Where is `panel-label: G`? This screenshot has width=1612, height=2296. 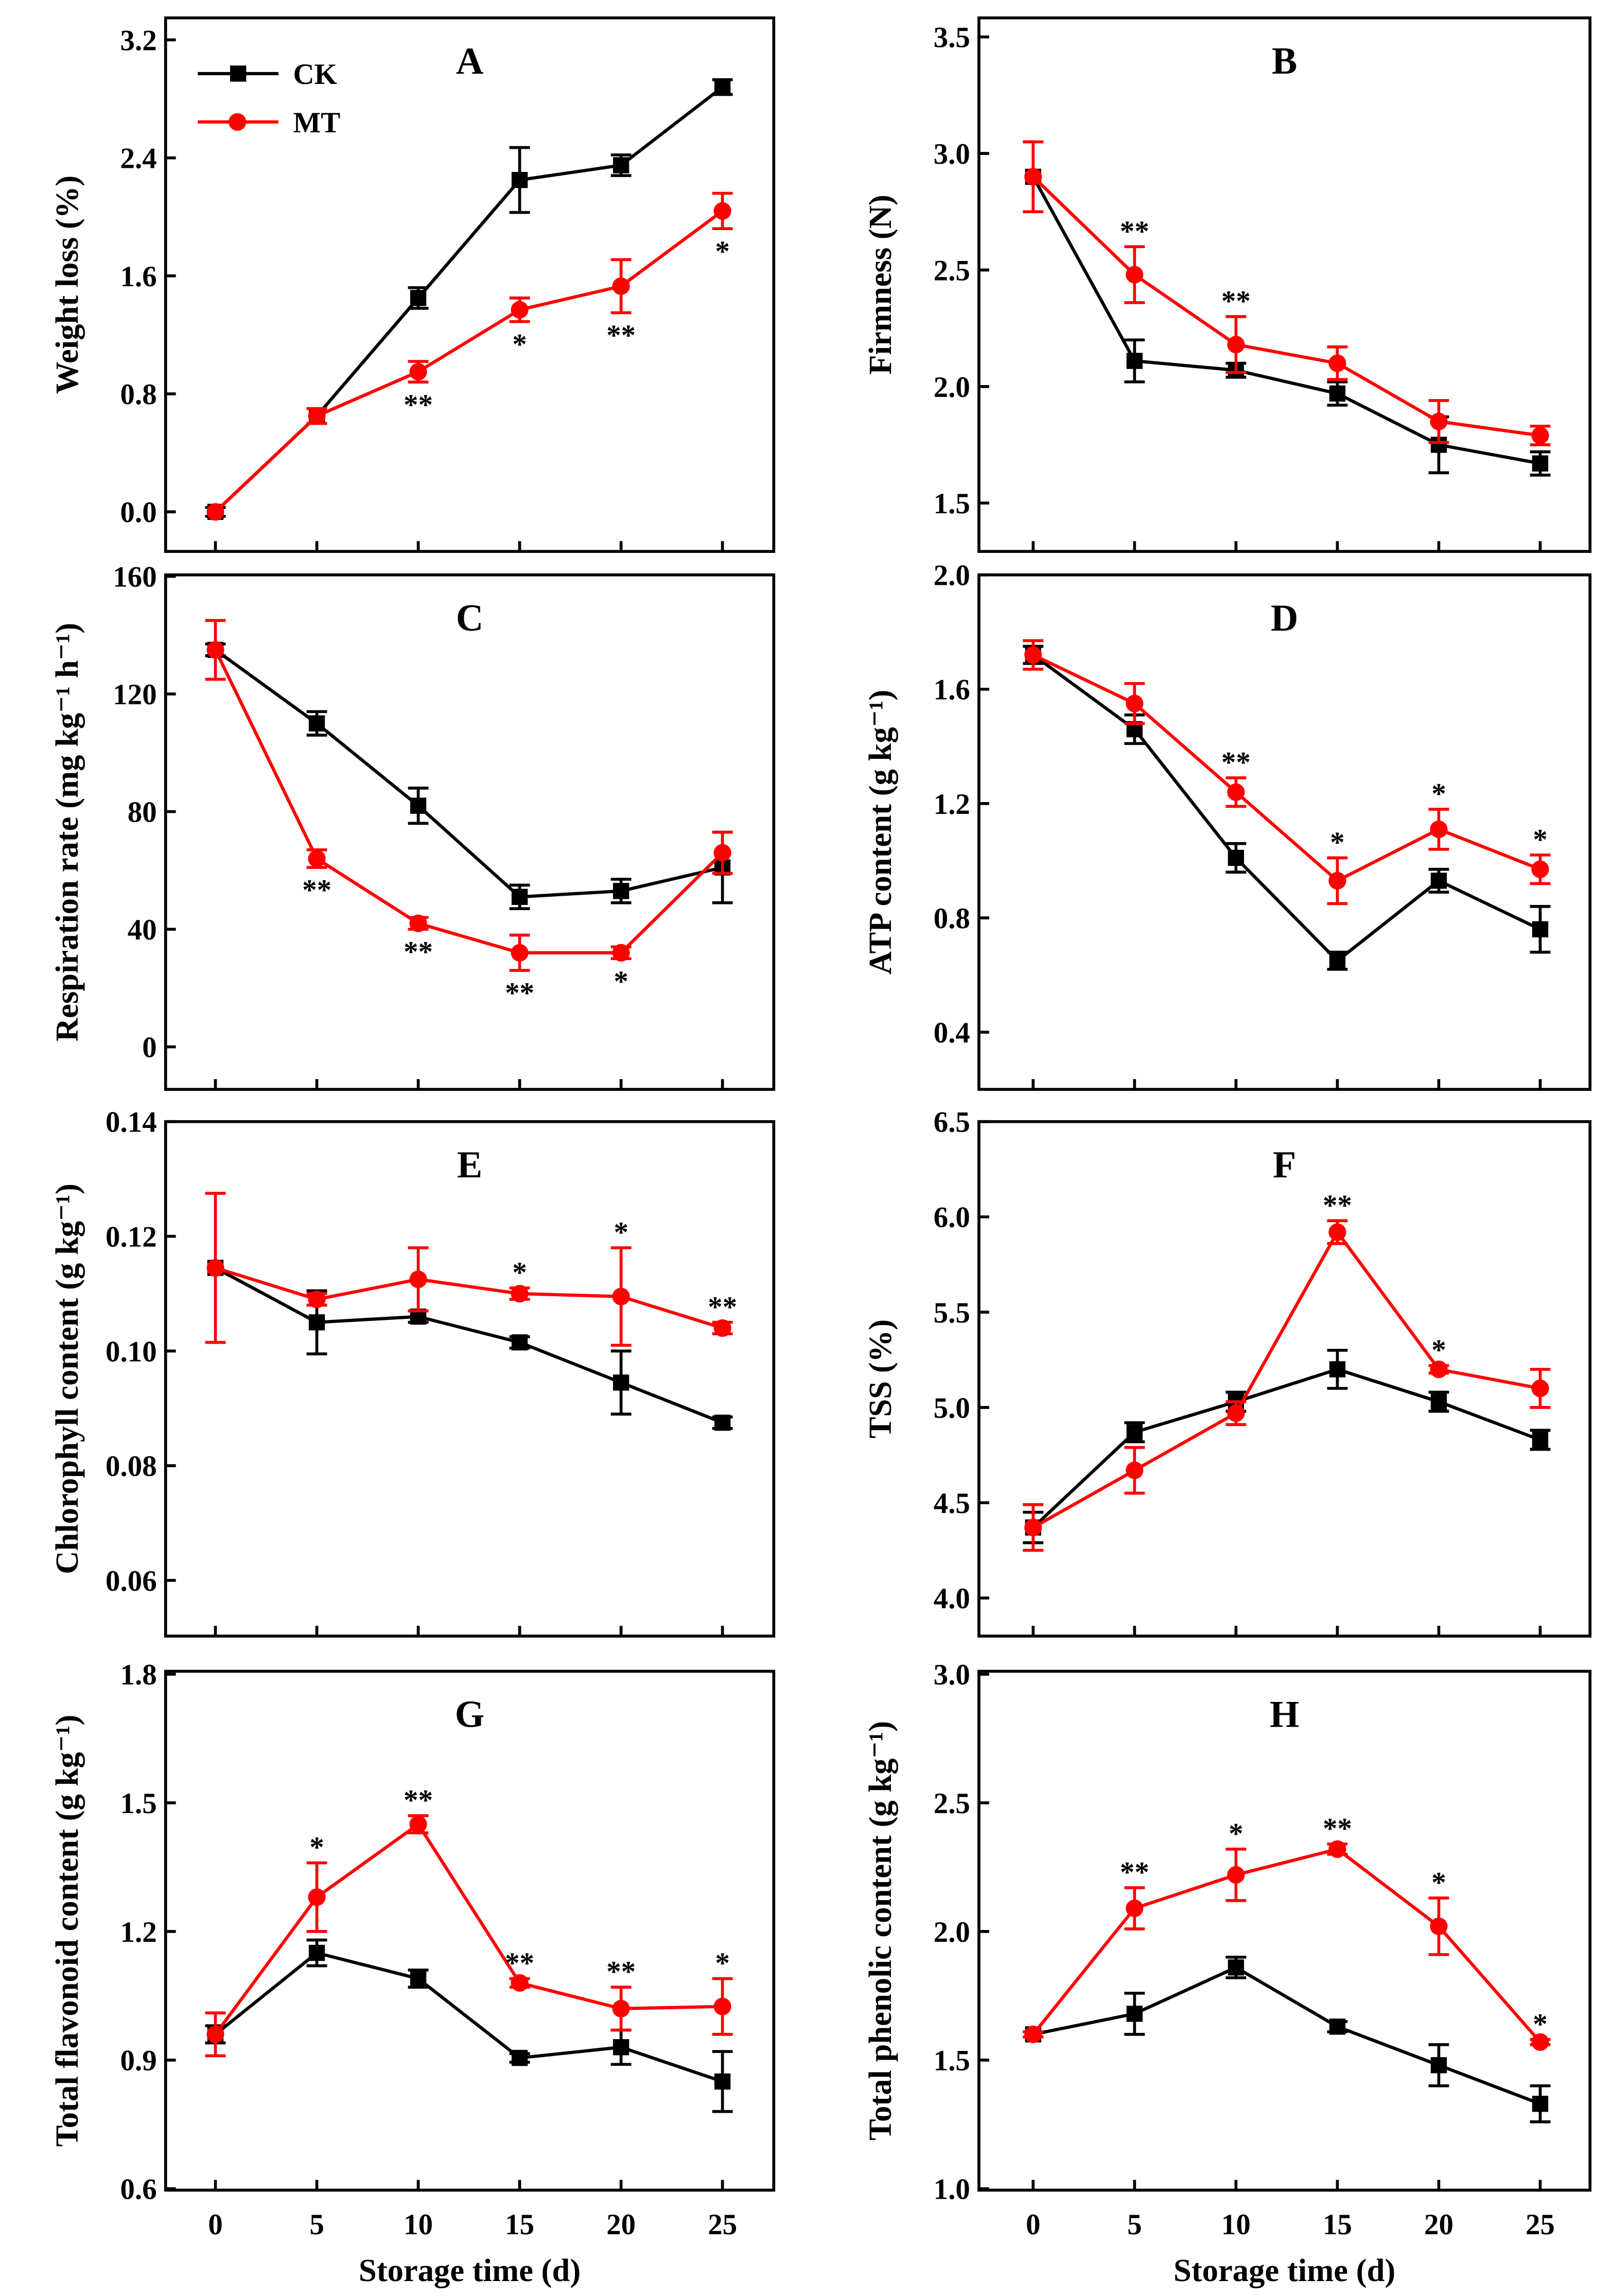
panel-label: G is located at coordinates (470, 1715).